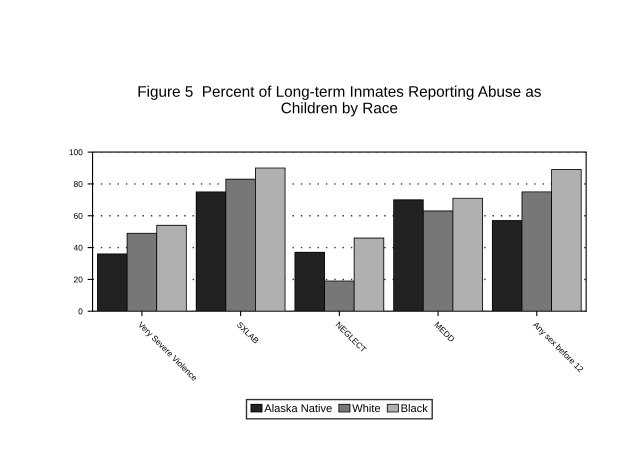 The height and width of the screenshot is (468, 617). I want to click on y-tick-label: 40, so click(78, 247).